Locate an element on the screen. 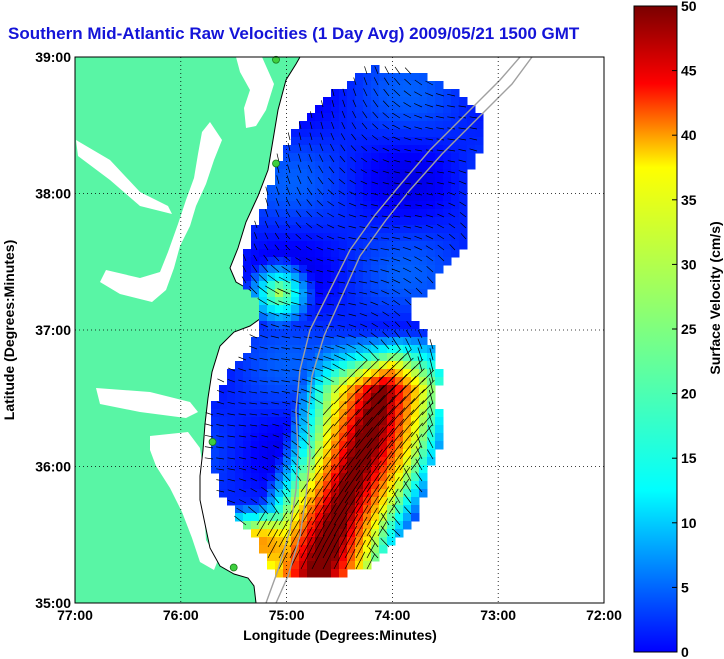 The image size is (724, 659). x-axis-label: Longitude (Degrees:Minutes) is located at coordinates (340, 635).